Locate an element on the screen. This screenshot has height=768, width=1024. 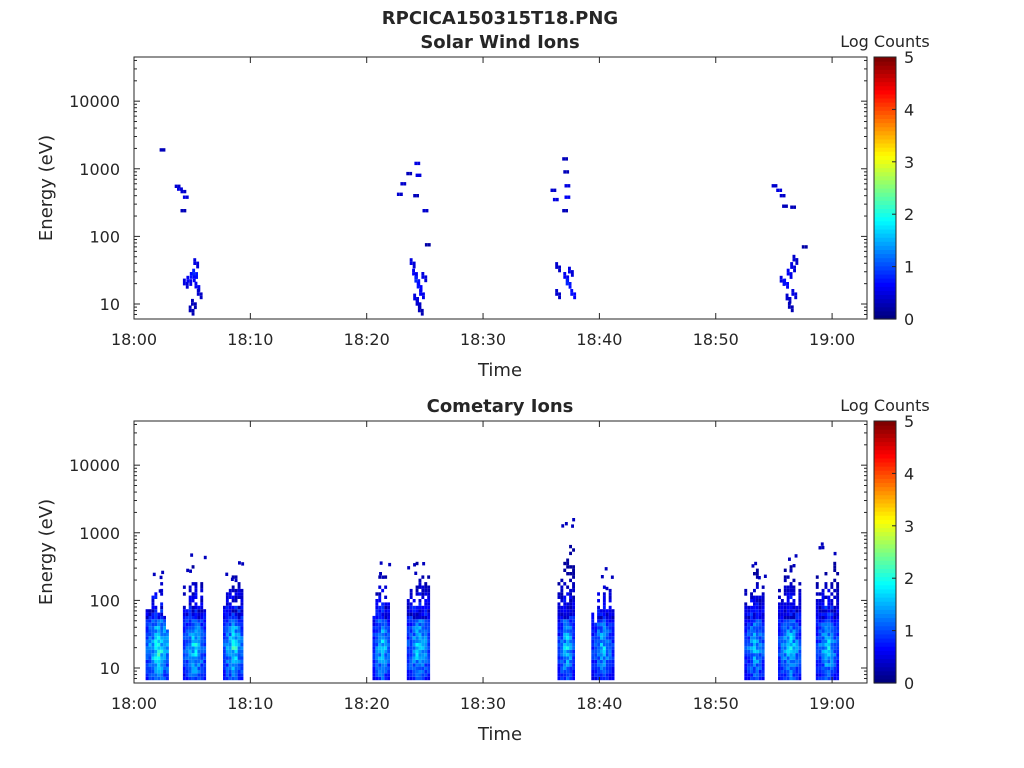
y-tick-label: 10 is located at coordinates (110, 668).